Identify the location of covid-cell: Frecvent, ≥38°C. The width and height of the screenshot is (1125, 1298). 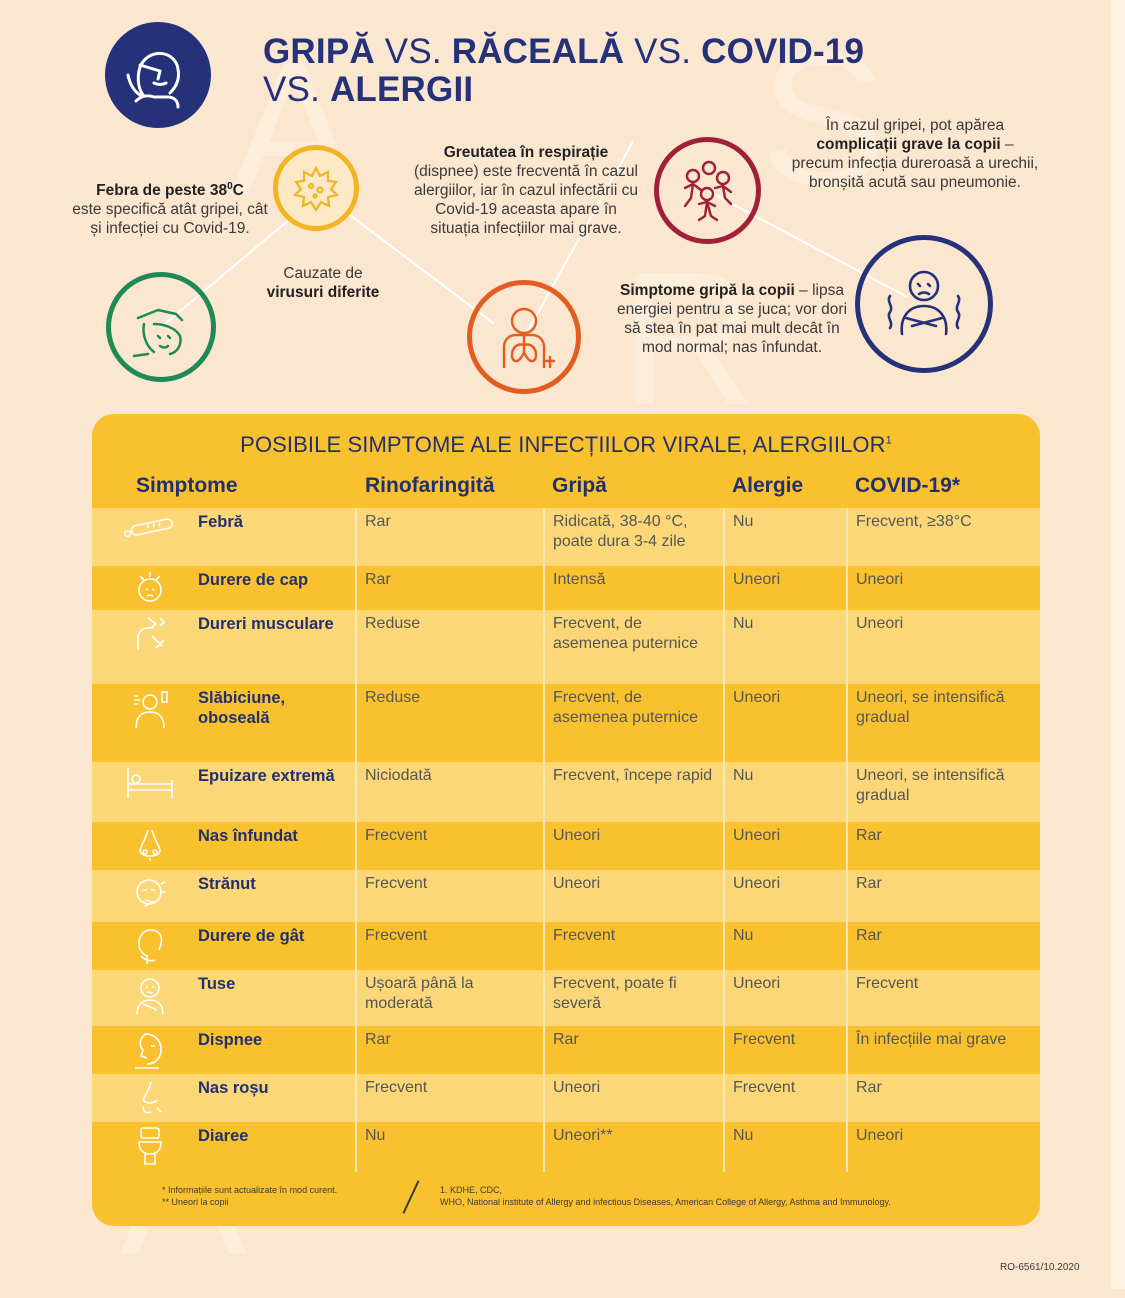
(914, 521).